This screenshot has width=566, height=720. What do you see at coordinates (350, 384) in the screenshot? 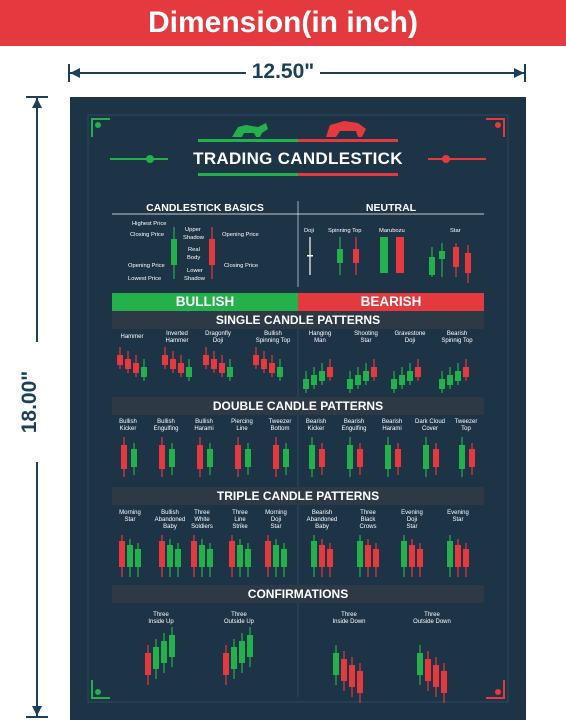
I see `single-5-candle-0-body` at bounding box center [350, 384].